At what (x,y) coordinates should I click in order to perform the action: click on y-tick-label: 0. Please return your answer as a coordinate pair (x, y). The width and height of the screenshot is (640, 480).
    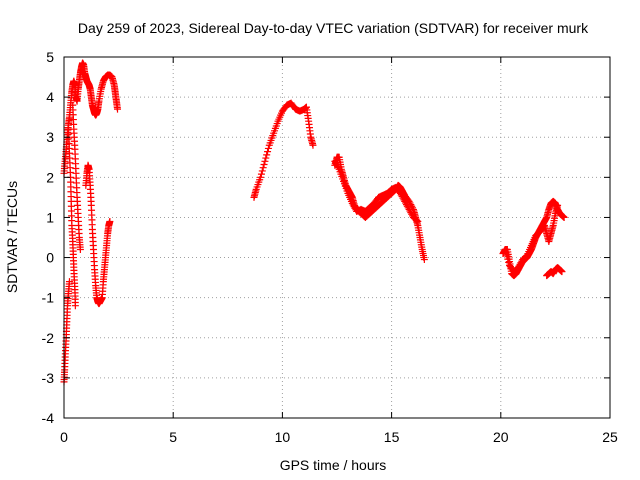
    Looking at the image, I should click on (50, 258).